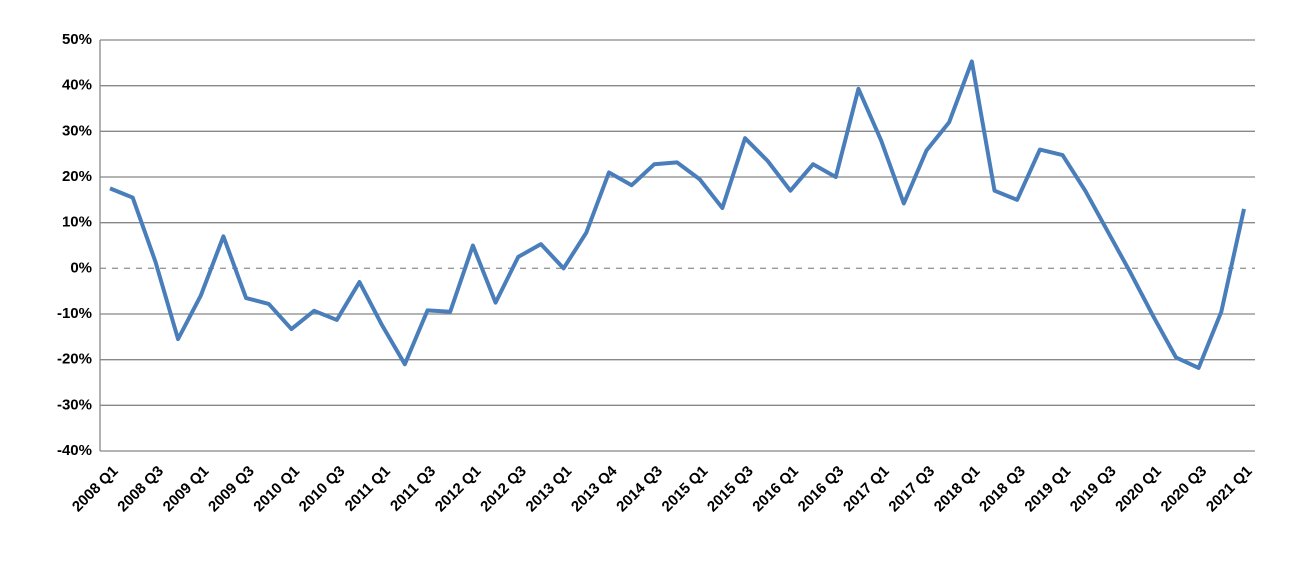 The width and height of the screenshot is (1306, 562). I want to click on x-tick-label: 2008 Q3, so click(140, 489).